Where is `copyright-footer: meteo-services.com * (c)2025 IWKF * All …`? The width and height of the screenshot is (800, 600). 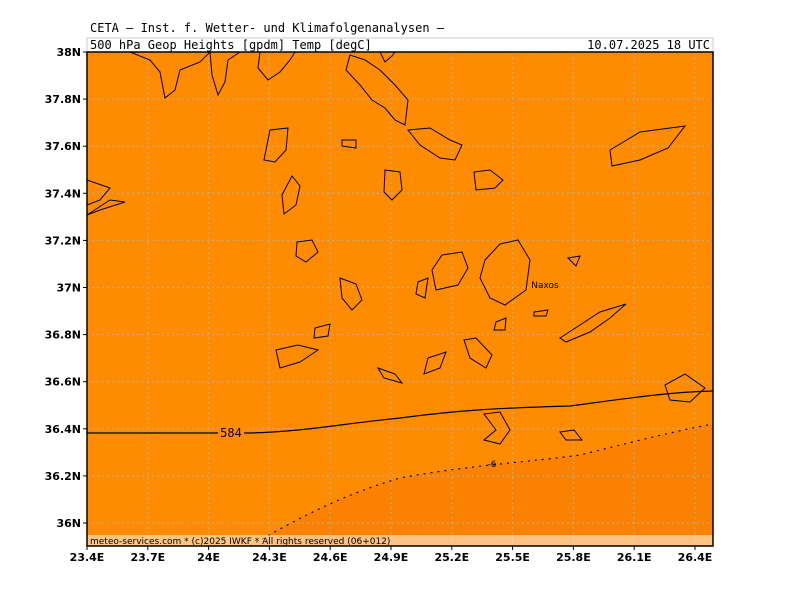 copyright-footer: meteo-services.com * (c)2025 IWKF * All … is located at coordinates (240, 542).